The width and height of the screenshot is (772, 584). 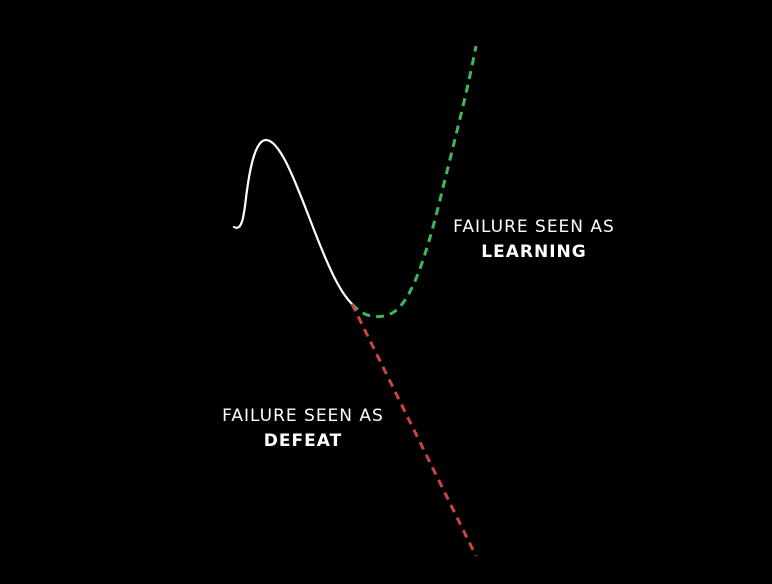 I want to click on learning-label: FAILURE SEEN AS LEARNING, so click(x=534, y=240).